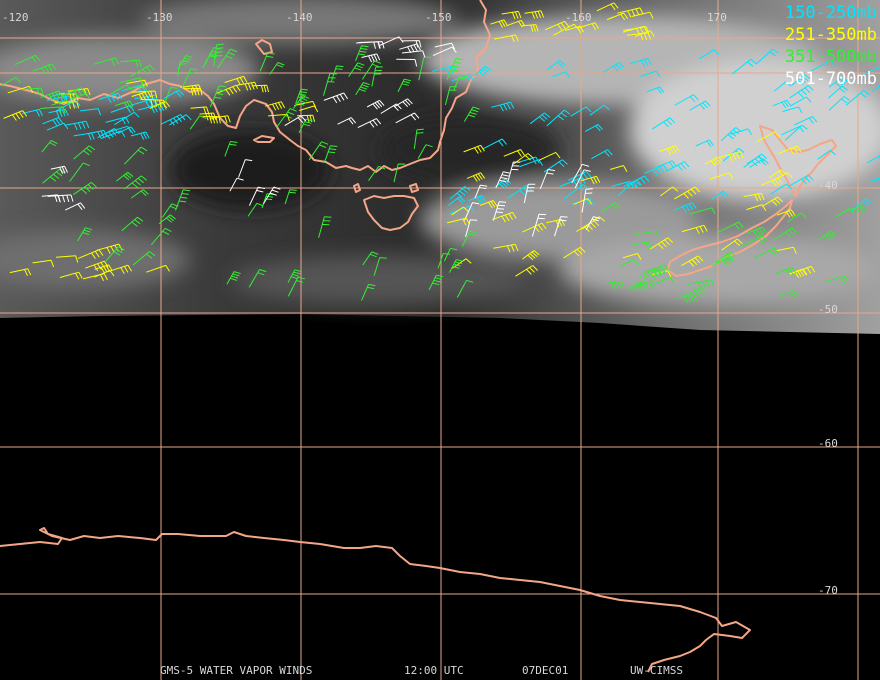 Image resolution: width=880 pixels, height=680 pixels. I want to click on footer-time: 12:00 UTC, so click(434, 670).